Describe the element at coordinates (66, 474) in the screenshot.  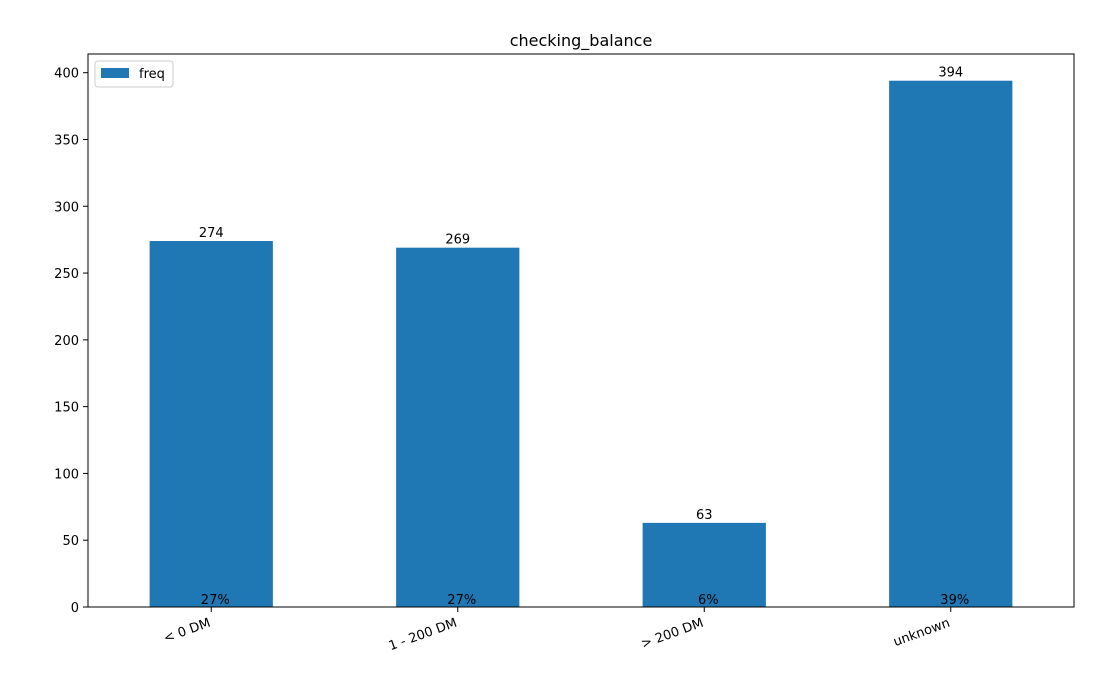
I see `y-tick-label-2: 100` at that location.